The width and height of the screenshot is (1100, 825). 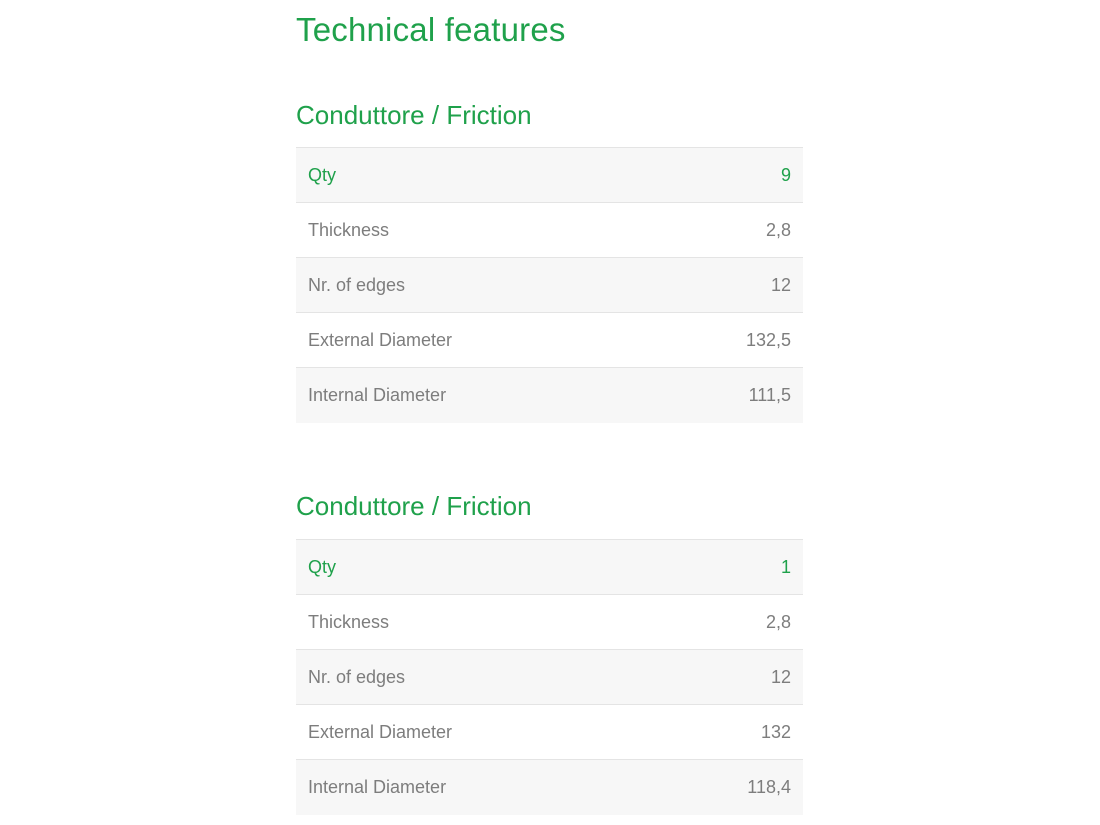 What do you see at coordinates (549, 788) in the screenshot?
I see `table-row-internal-diameter: Internal Diameter 118,4` at bounding box center [549, 788].